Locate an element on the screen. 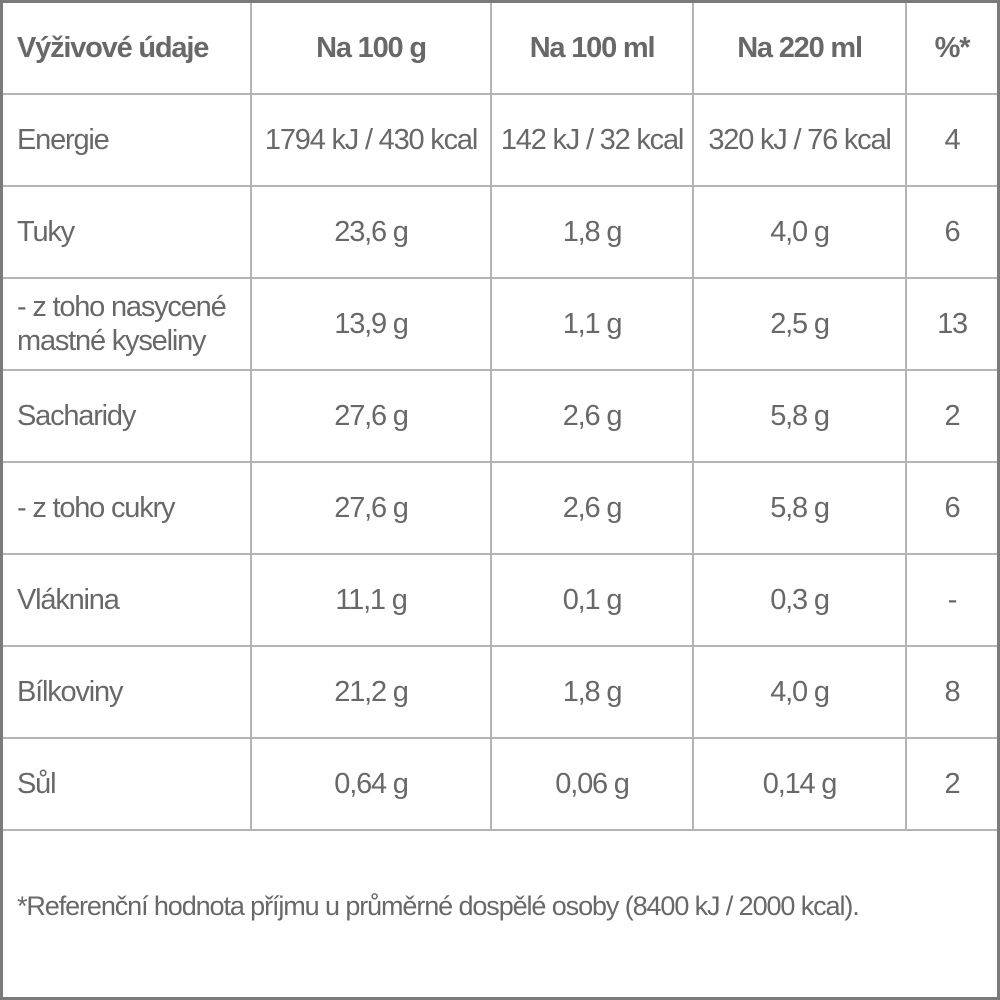  nutrient-value: 0,06 g is located at coordinates (592, 784).